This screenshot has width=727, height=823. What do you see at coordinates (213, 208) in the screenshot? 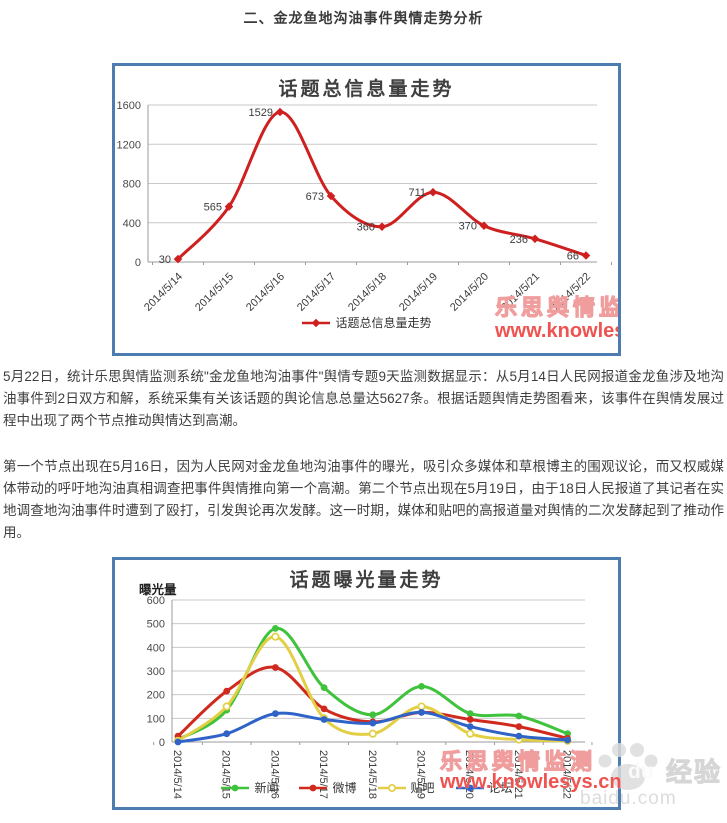
I see `svg-text: 565` at bounding box center [213, 208].